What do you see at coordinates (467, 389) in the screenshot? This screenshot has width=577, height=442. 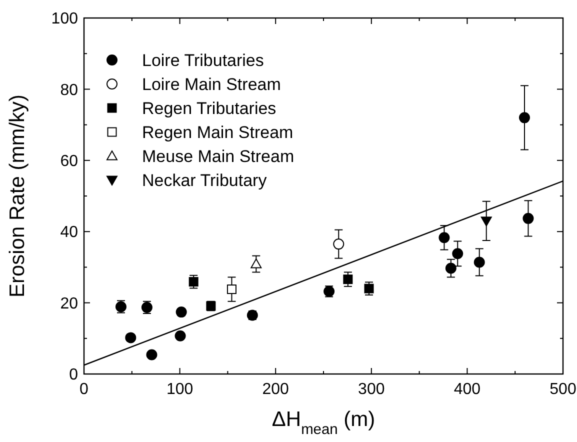 I see `x-tick-label: 400` at bounding box center [467, 389].